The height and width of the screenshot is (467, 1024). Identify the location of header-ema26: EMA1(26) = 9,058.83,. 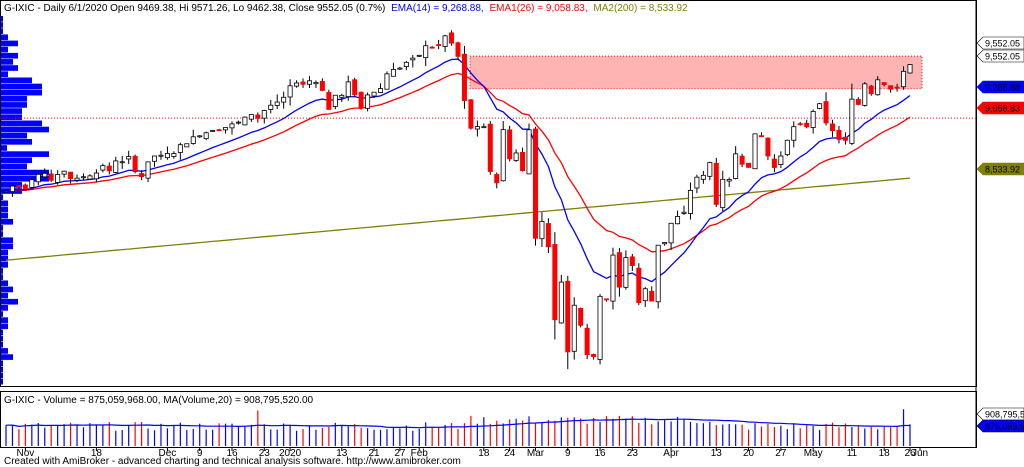
(538, 8).